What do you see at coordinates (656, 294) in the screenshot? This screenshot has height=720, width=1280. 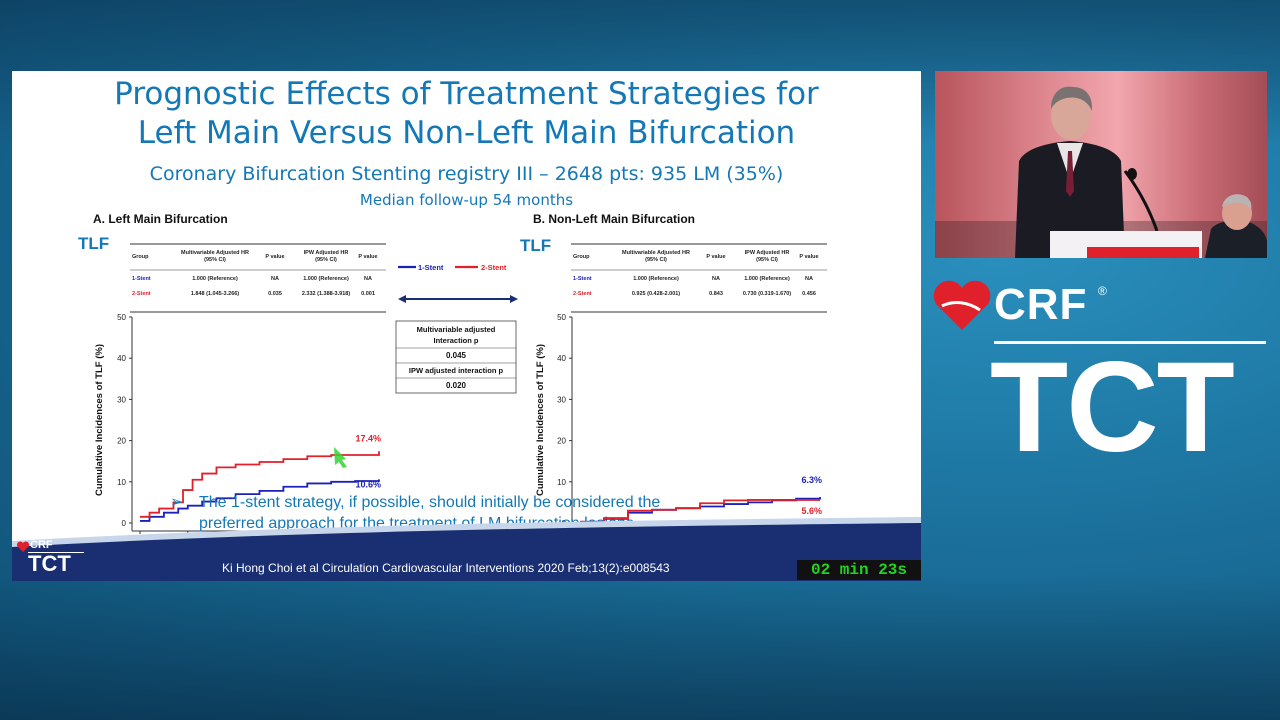 I see `table-cell: 0.925 (0.428-2.001)` at bounding box center [656, 294].